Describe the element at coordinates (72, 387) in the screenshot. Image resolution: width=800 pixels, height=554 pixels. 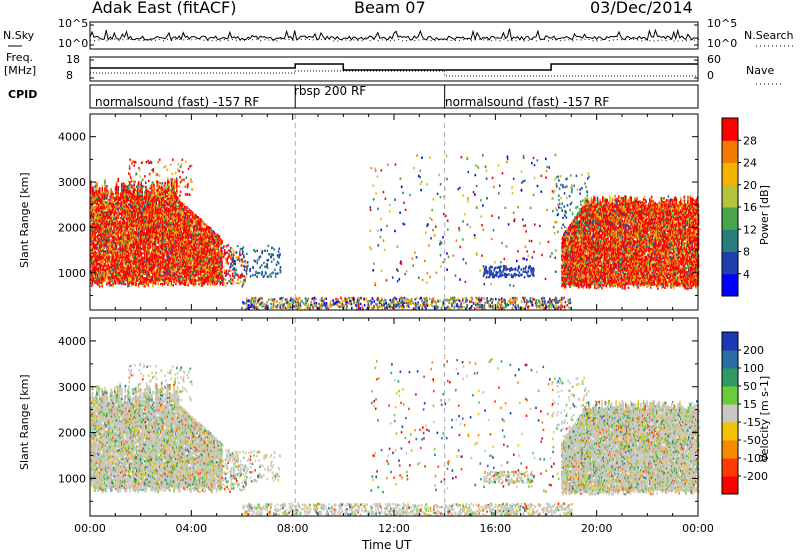
I see `velocity-ytick-label: 3000` at that location.